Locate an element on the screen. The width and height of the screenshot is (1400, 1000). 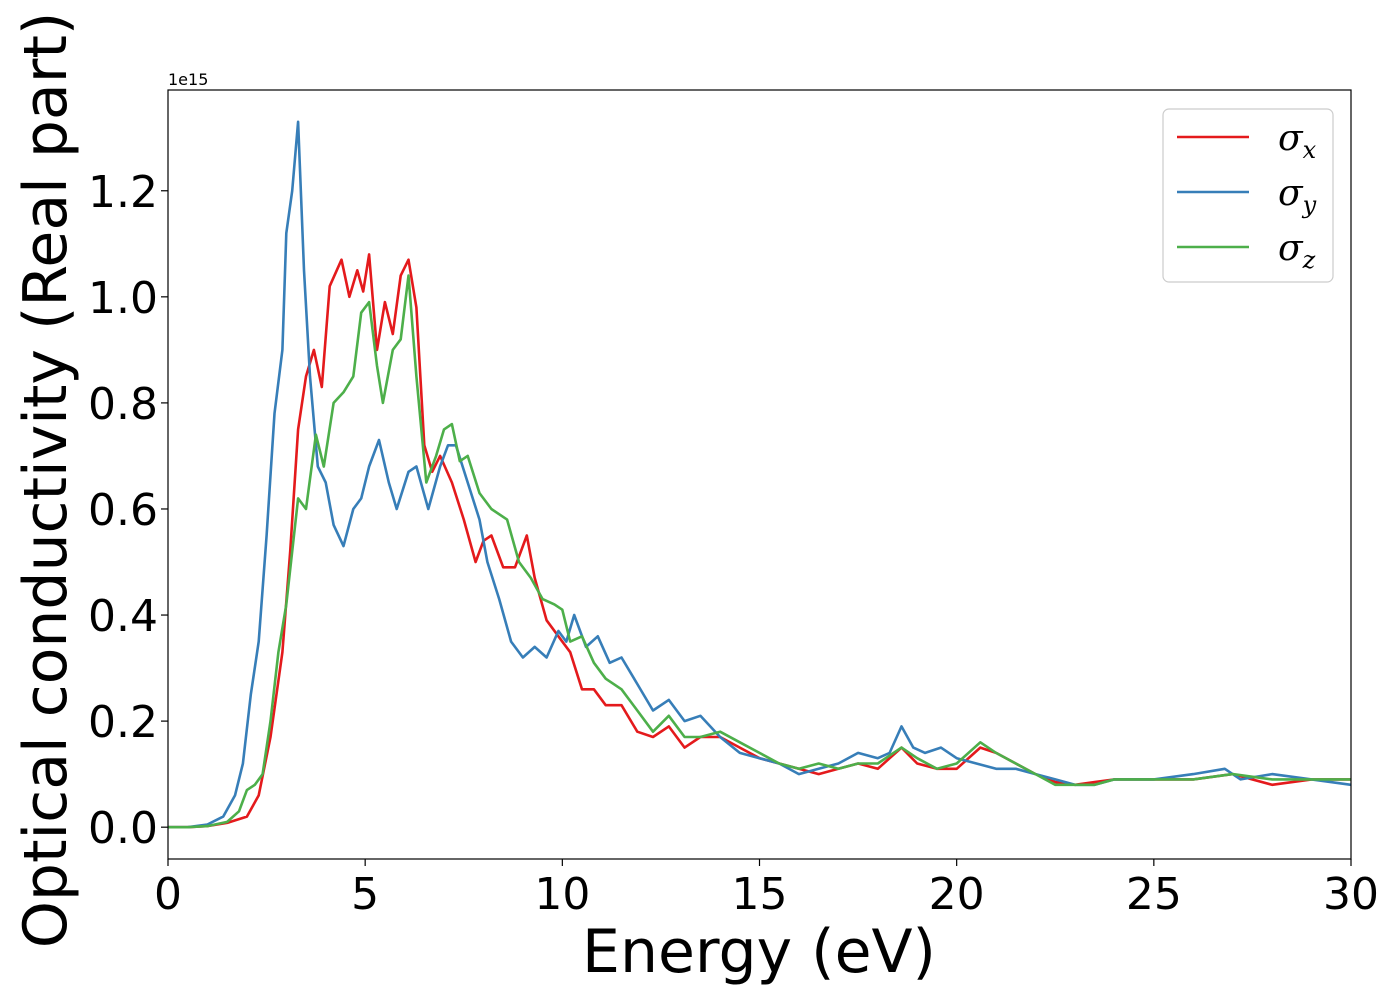
y-tick-label: 0.0 is located at coordinates (123, 828).